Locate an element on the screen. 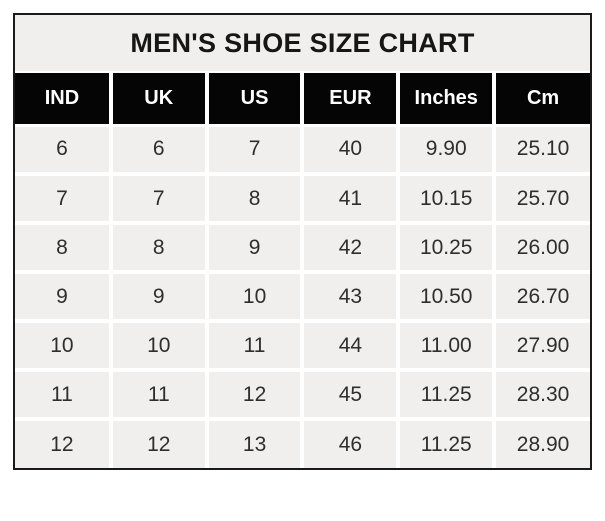 The height and width of the screenshot is (521, 605). column-header-us: US is located at coordinates (255, 100).